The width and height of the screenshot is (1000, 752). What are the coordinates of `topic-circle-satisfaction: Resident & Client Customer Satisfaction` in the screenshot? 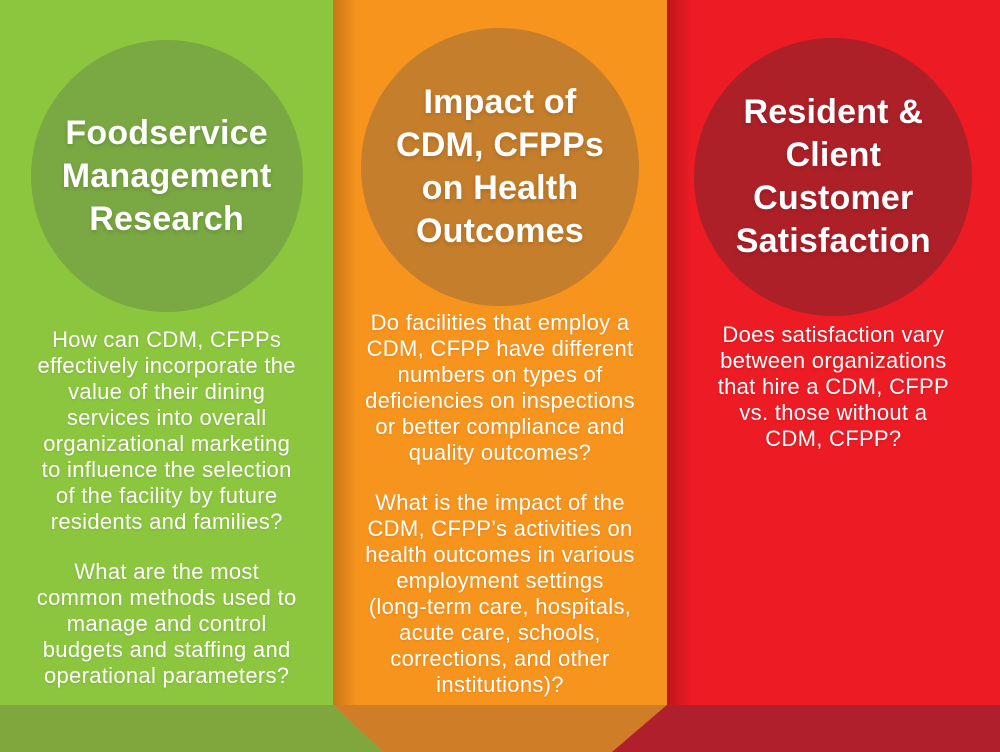 It's located at (833, 177).